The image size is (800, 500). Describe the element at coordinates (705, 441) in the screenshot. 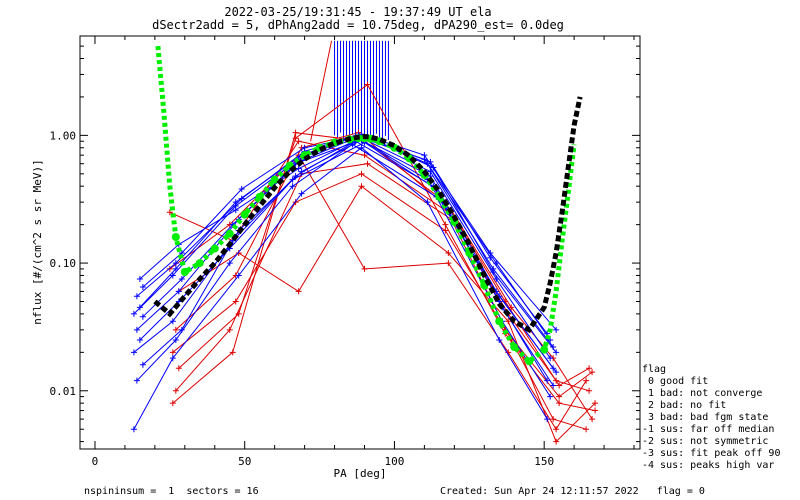

I see `legend-entry: -2 sus: not symmetric` at that location.